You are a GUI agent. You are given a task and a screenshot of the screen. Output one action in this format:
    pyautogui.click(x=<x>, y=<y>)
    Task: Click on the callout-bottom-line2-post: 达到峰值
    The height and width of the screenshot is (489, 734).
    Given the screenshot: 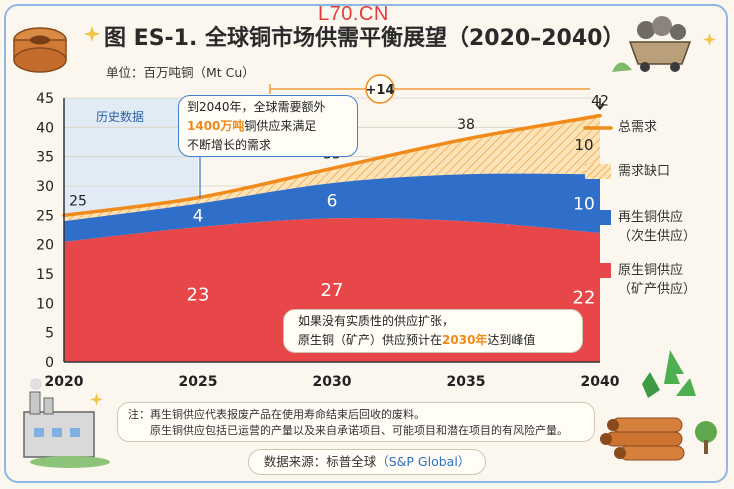 What is the action you would take?
    pyautogui.click(x=511, y=340)
    